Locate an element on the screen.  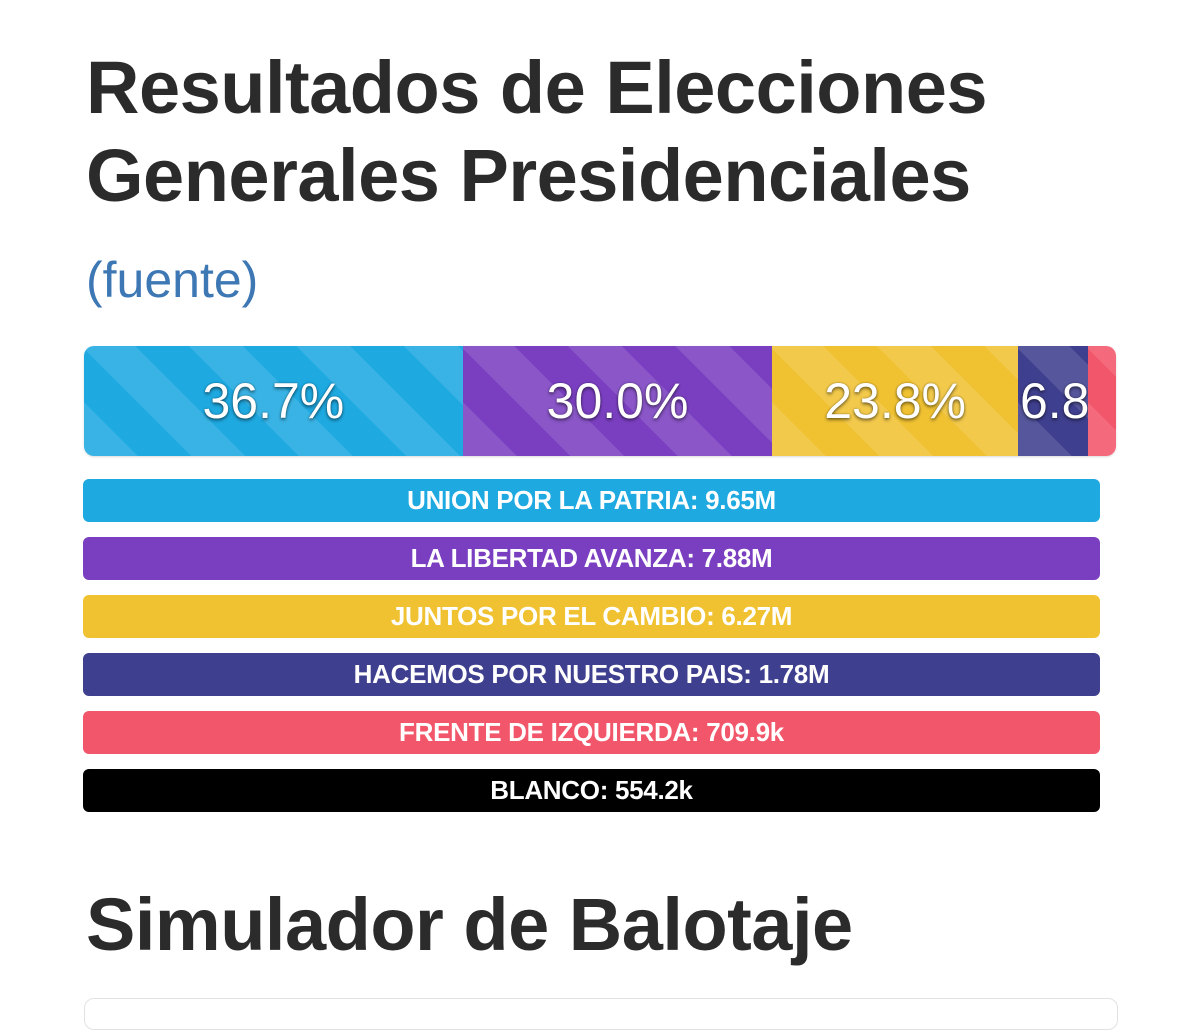
page-title-line-2: Generales Presidenciales is located at coordinates (528, 175).